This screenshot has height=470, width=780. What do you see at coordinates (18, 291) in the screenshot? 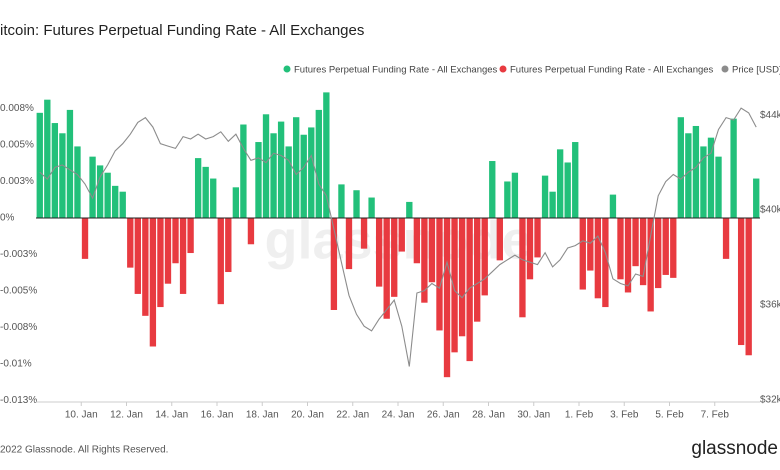
I see `y-tick-label: -0.005%` at bounding box center [18, 291].